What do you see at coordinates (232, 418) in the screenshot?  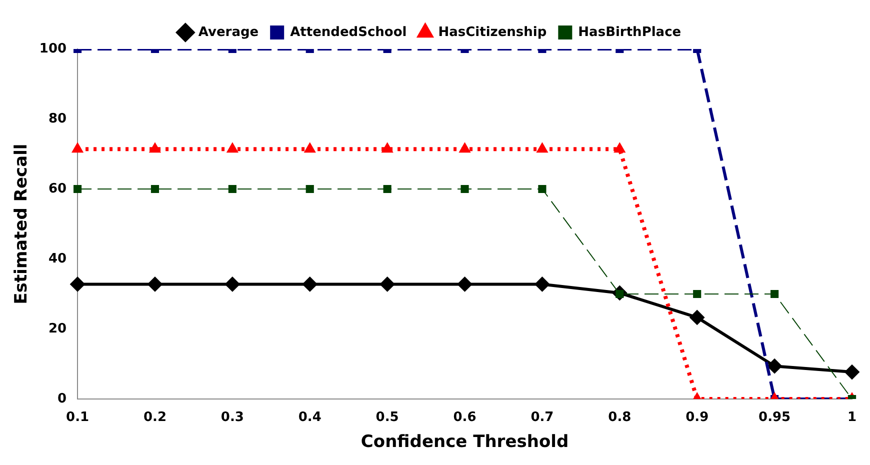 I see `x-tick-label: 0.3` at bounding box center [232, 418].